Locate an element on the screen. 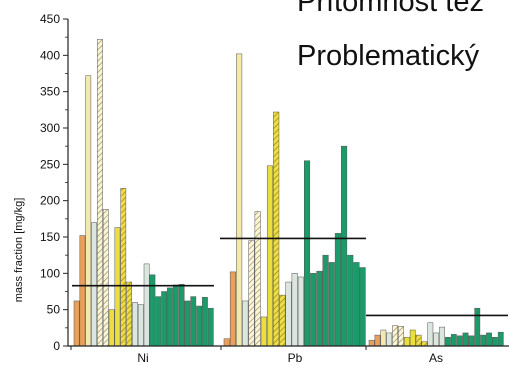 The image size is (509, 365). y-tick-label-200: 200 is located at coordinates (50, 201).